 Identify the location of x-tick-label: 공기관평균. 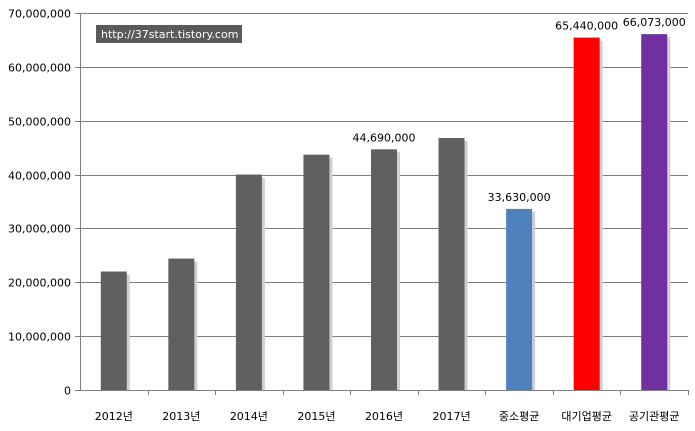
(654, 416).